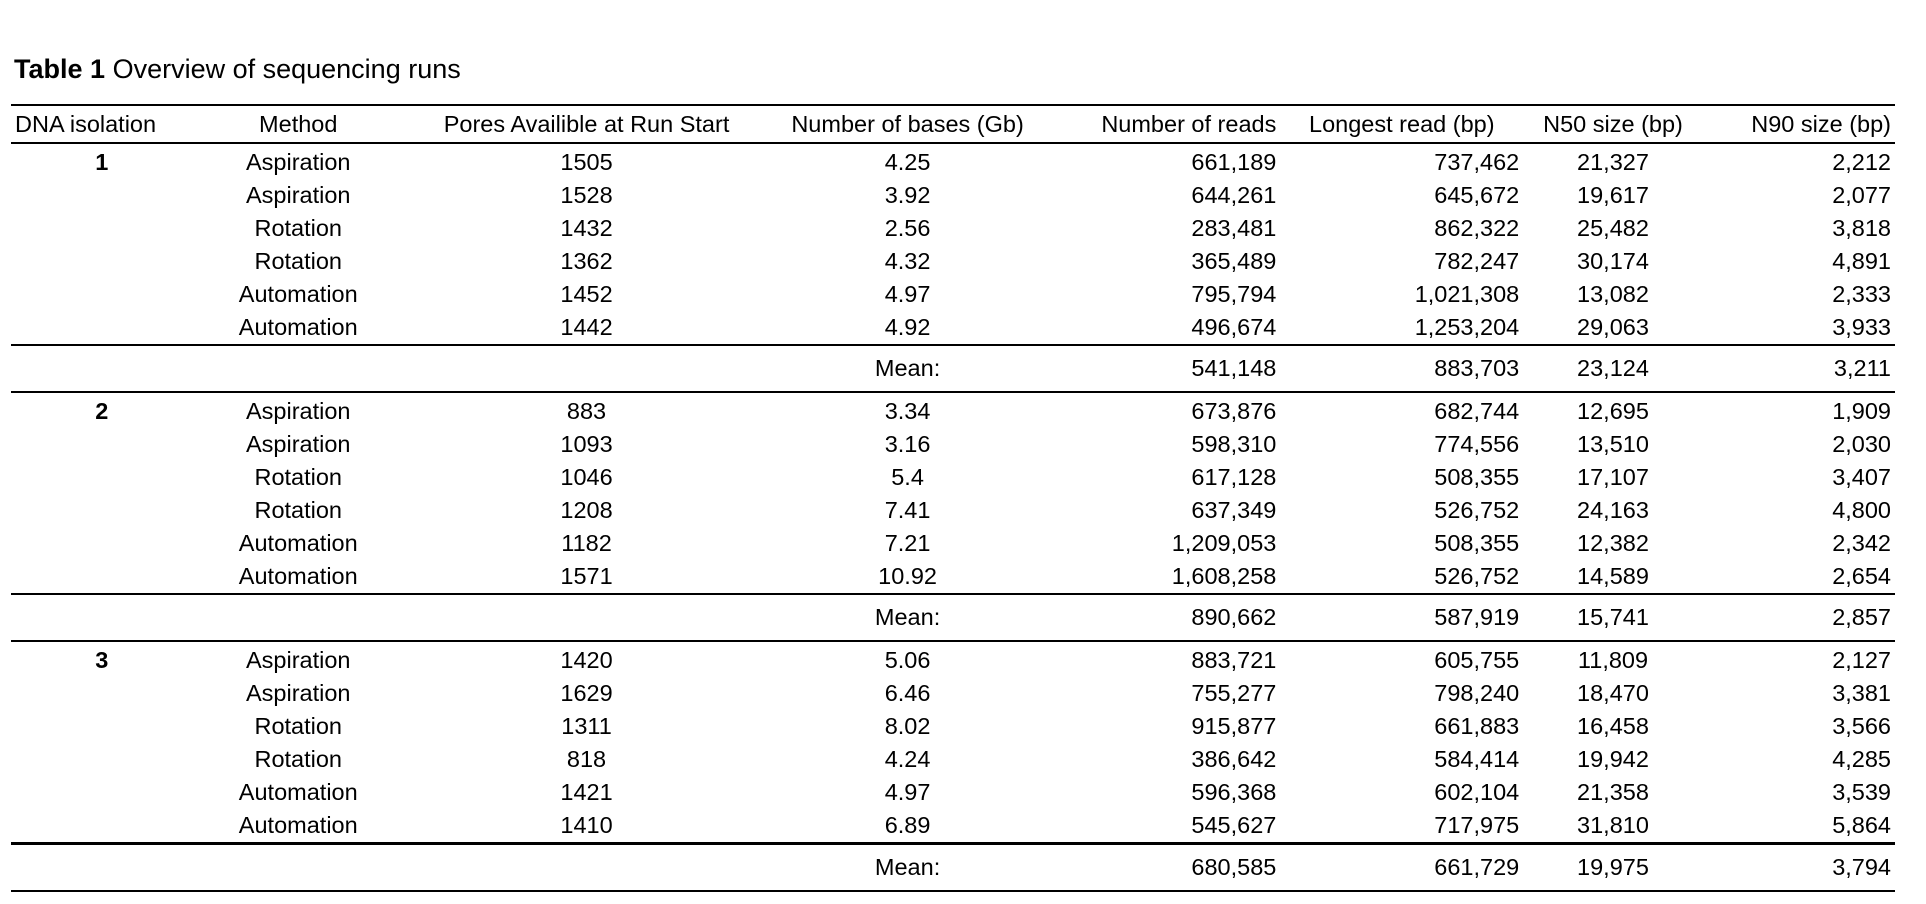 This screenshot has width=1926, height=904. I want to click on pores-cell: 1505, so click(586, 162).